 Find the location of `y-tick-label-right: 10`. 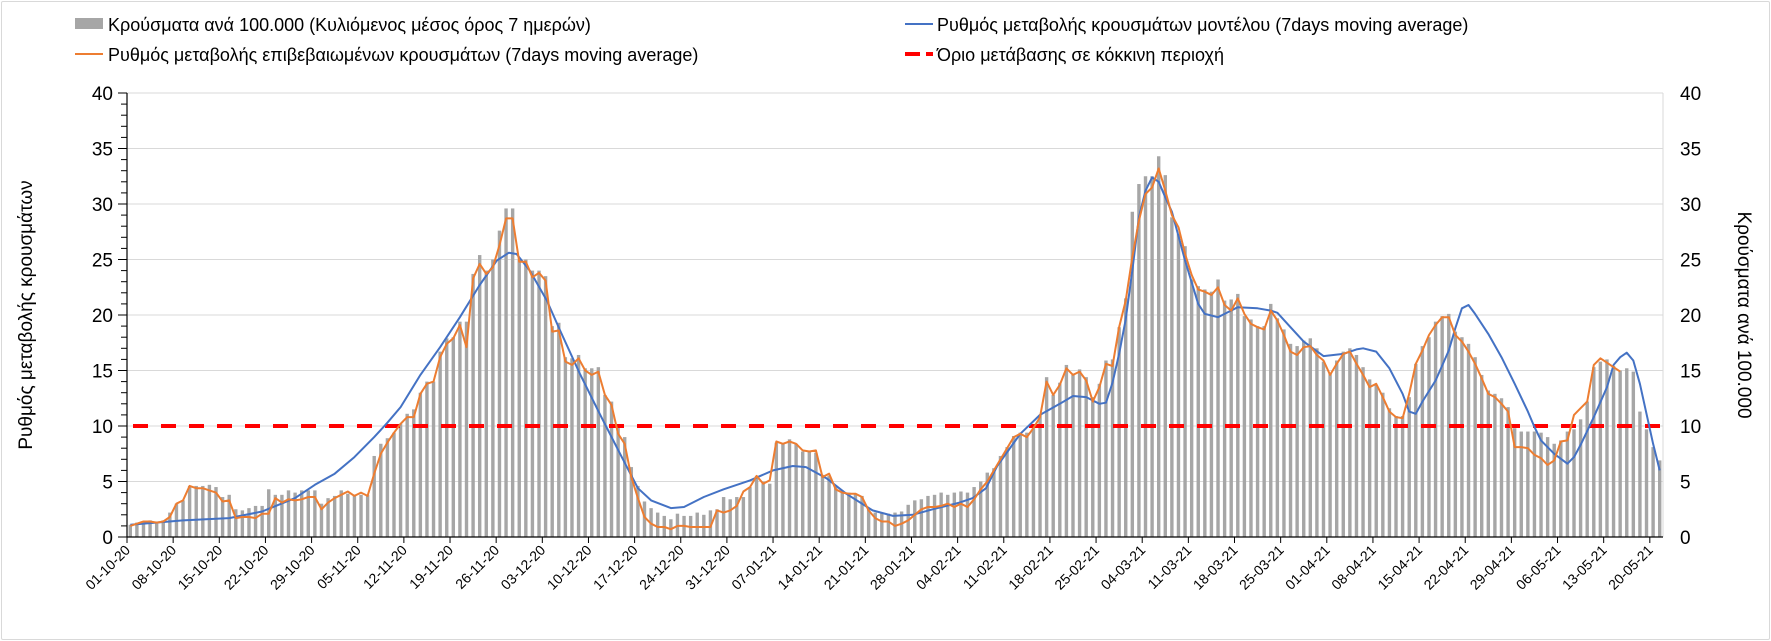

y-tick-label-right: 10 is located at coordinates (1690, 427).